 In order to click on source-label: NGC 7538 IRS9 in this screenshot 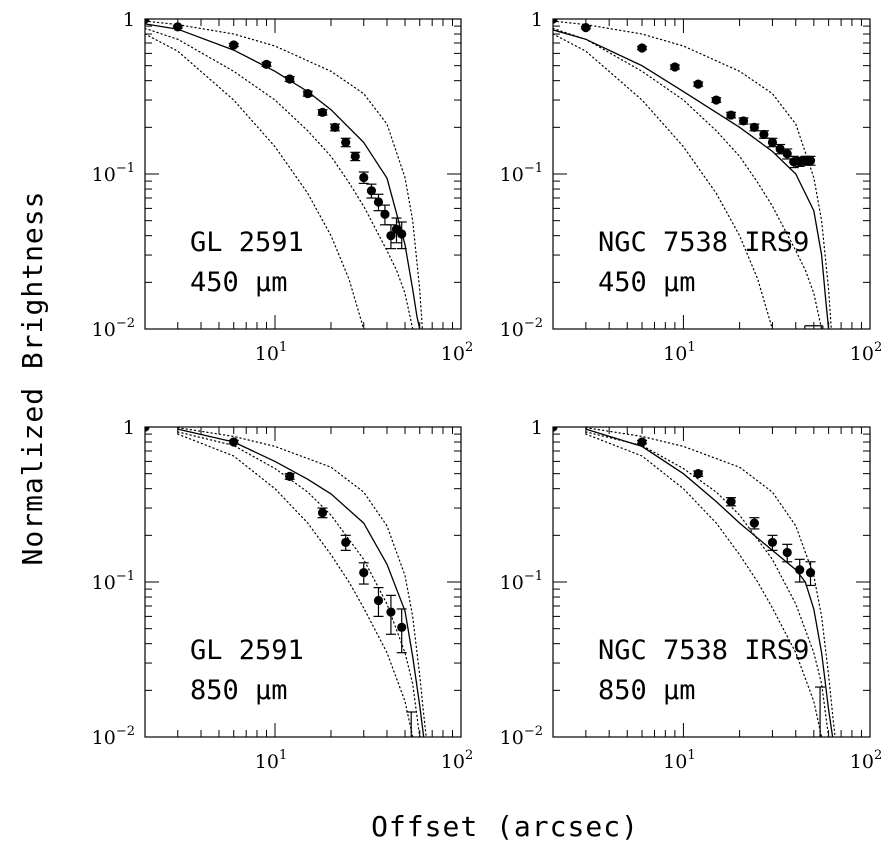, I will do `click(703, 242)`.